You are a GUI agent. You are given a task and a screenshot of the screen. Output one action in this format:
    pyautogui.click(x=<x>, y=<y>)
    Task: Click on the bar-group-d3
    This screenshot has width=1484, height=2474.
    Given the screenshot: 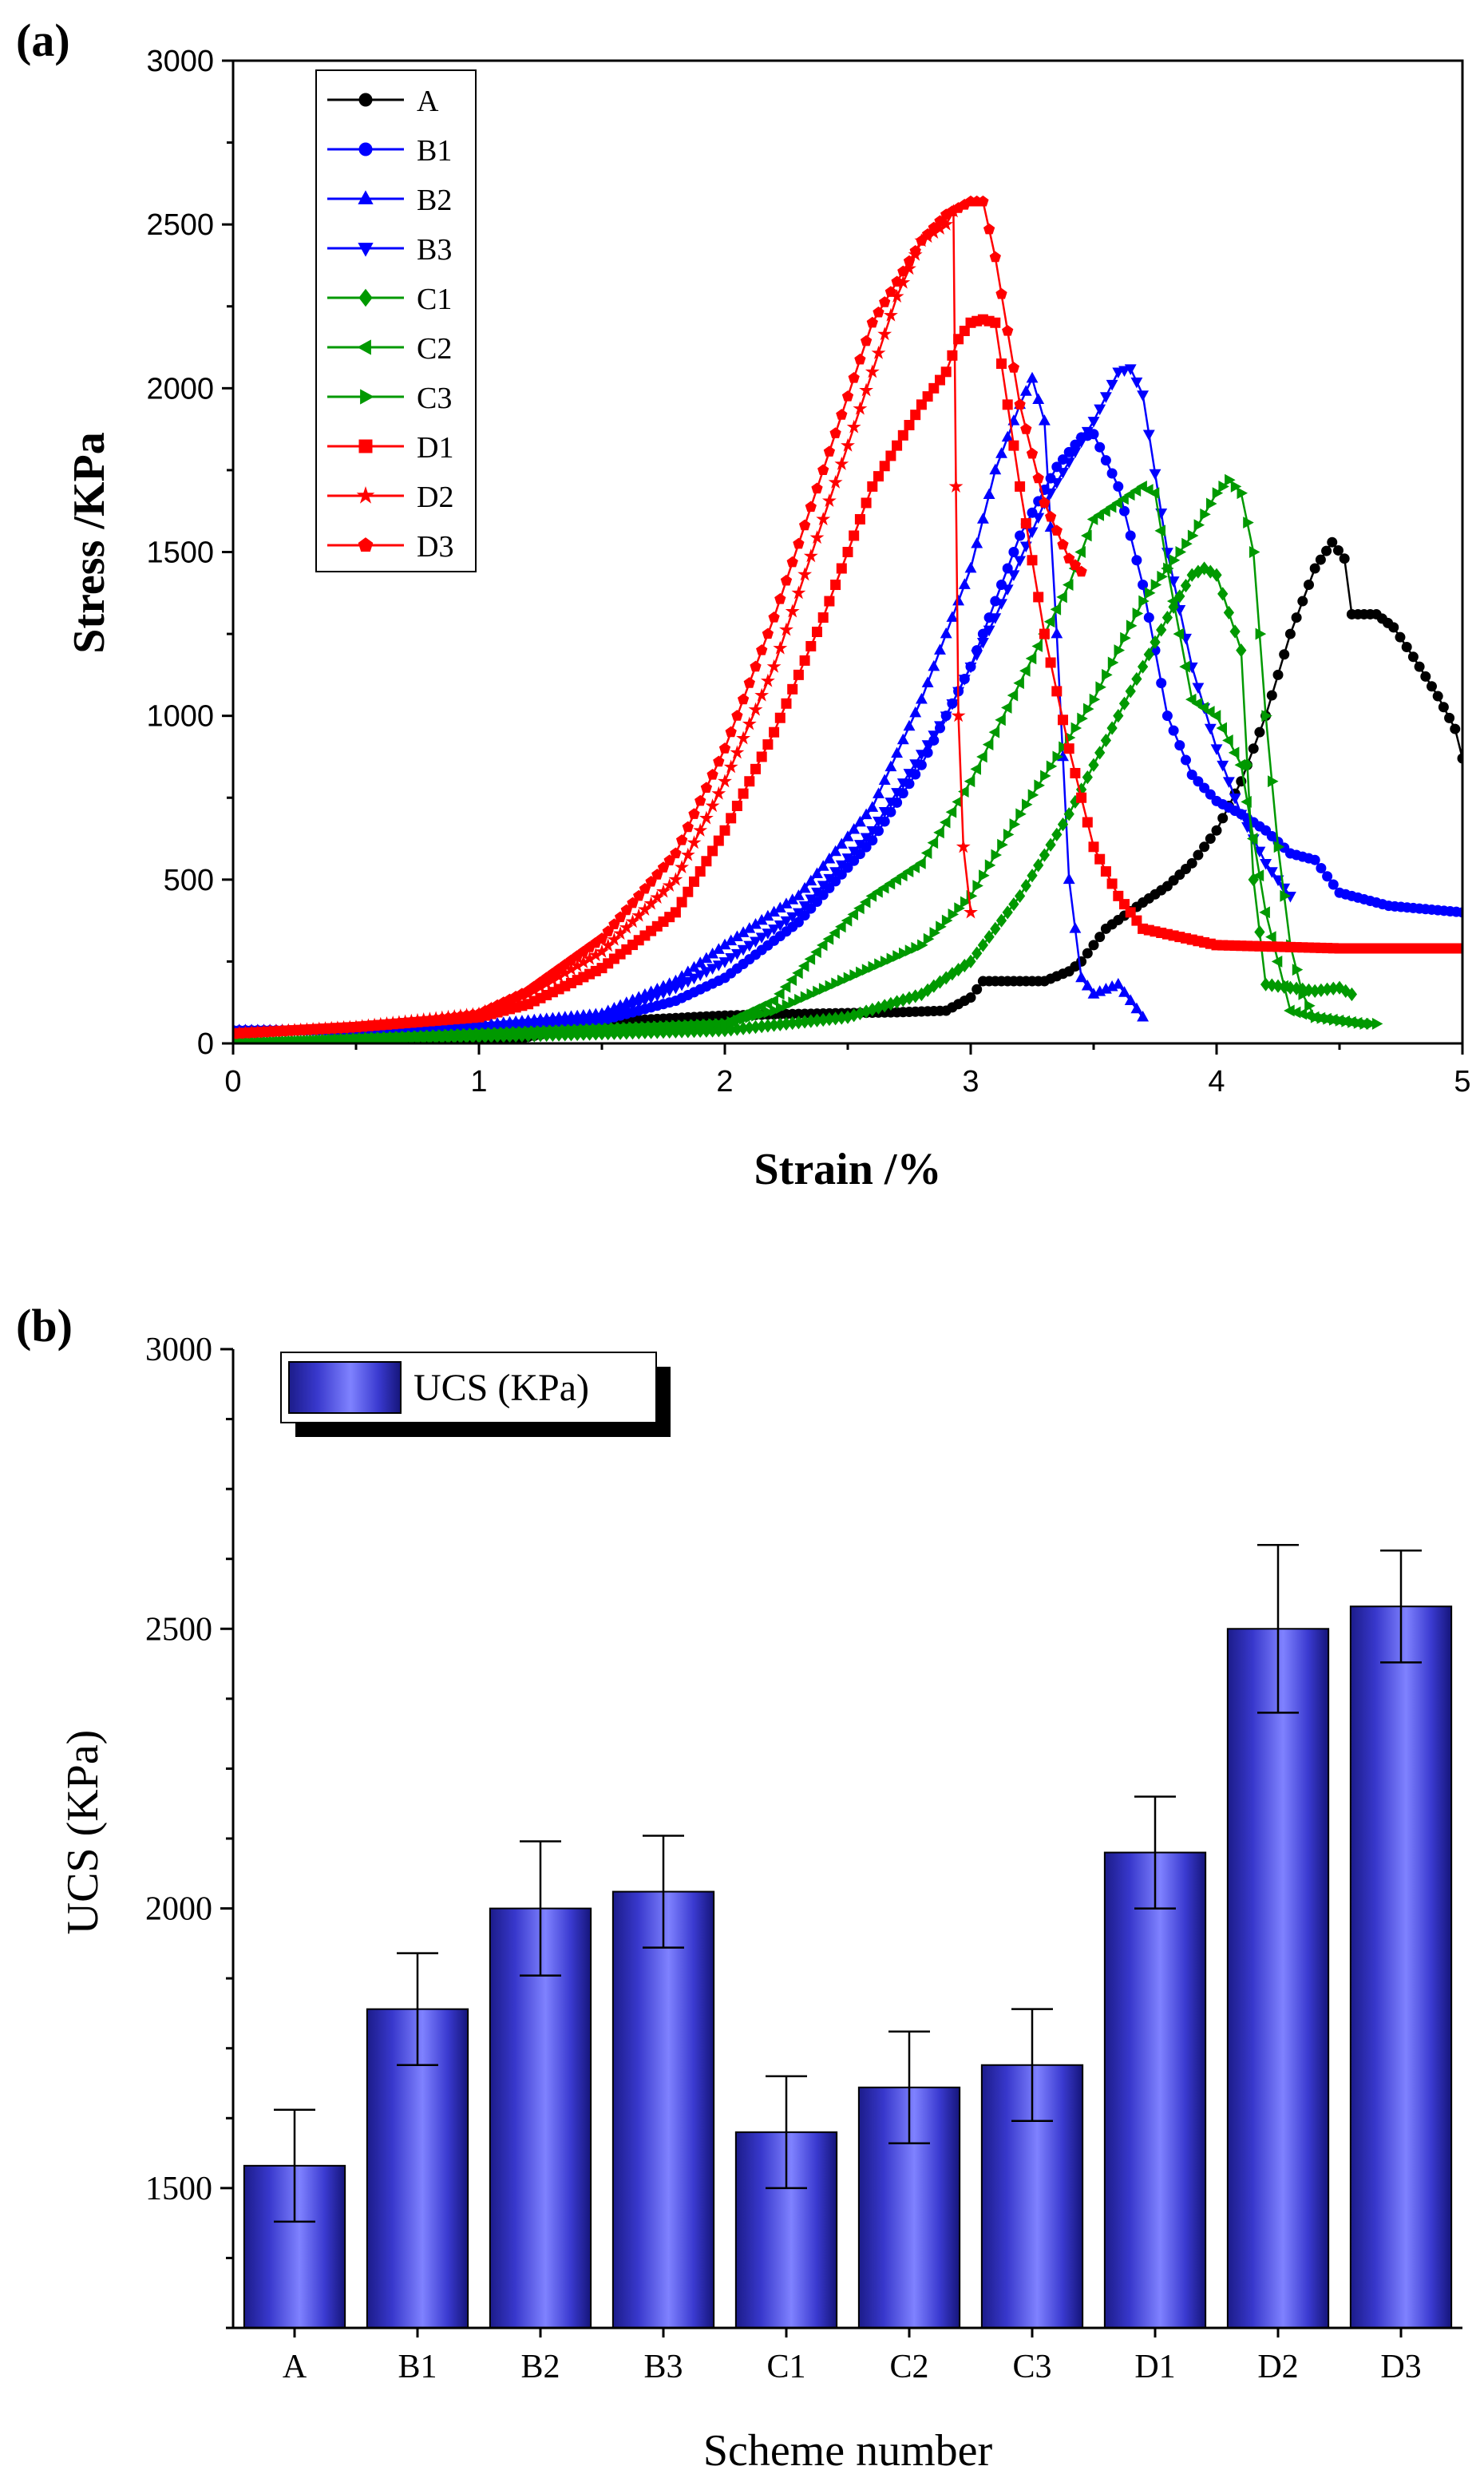 What is the action you would take?
    pyautogui.click(x=1401, y=1939)
    